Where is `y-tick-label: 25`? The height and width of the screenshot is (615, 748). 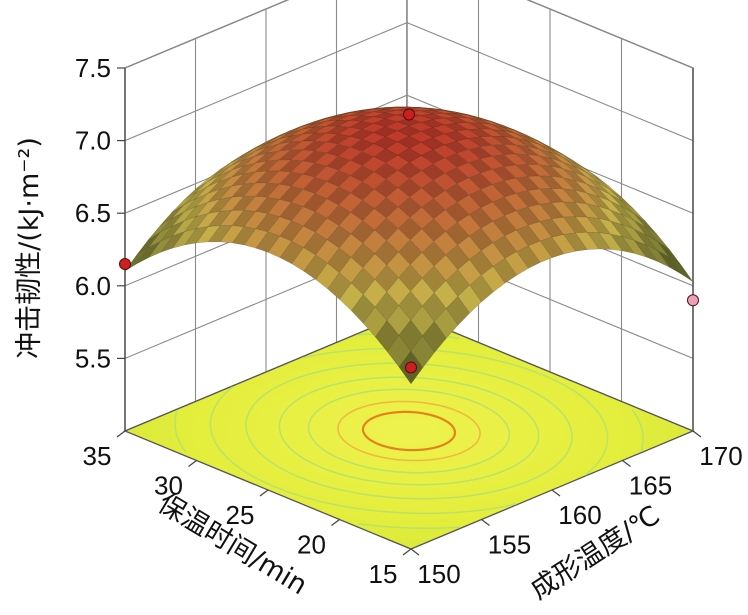
y-tick-label: 25 is located at coordinates (240, 515).